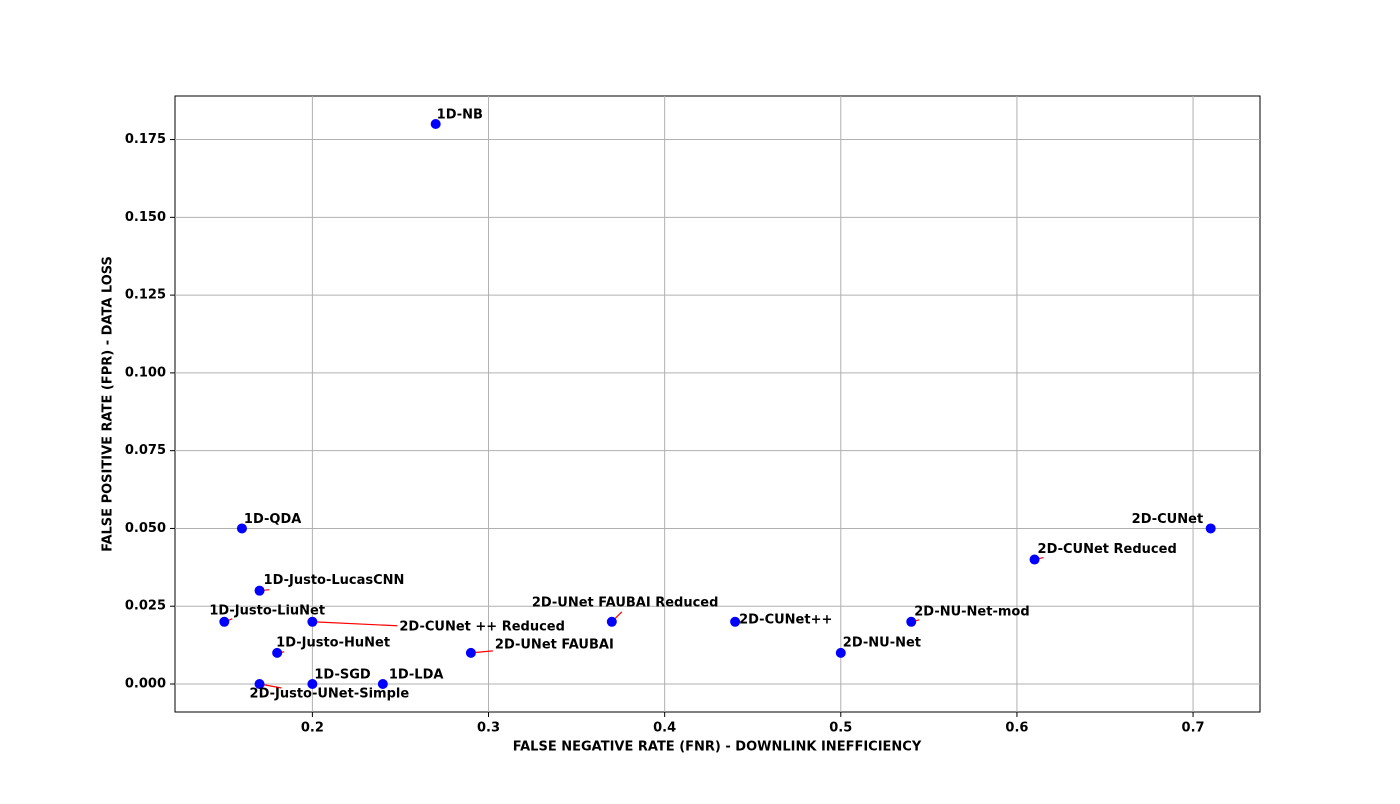 This screenshot has width=1400, height=804. Describe the element at coordinates (482, 626) in the screenshot. I see `point-label: 2D-CUNet ++ Reduced` at that location.